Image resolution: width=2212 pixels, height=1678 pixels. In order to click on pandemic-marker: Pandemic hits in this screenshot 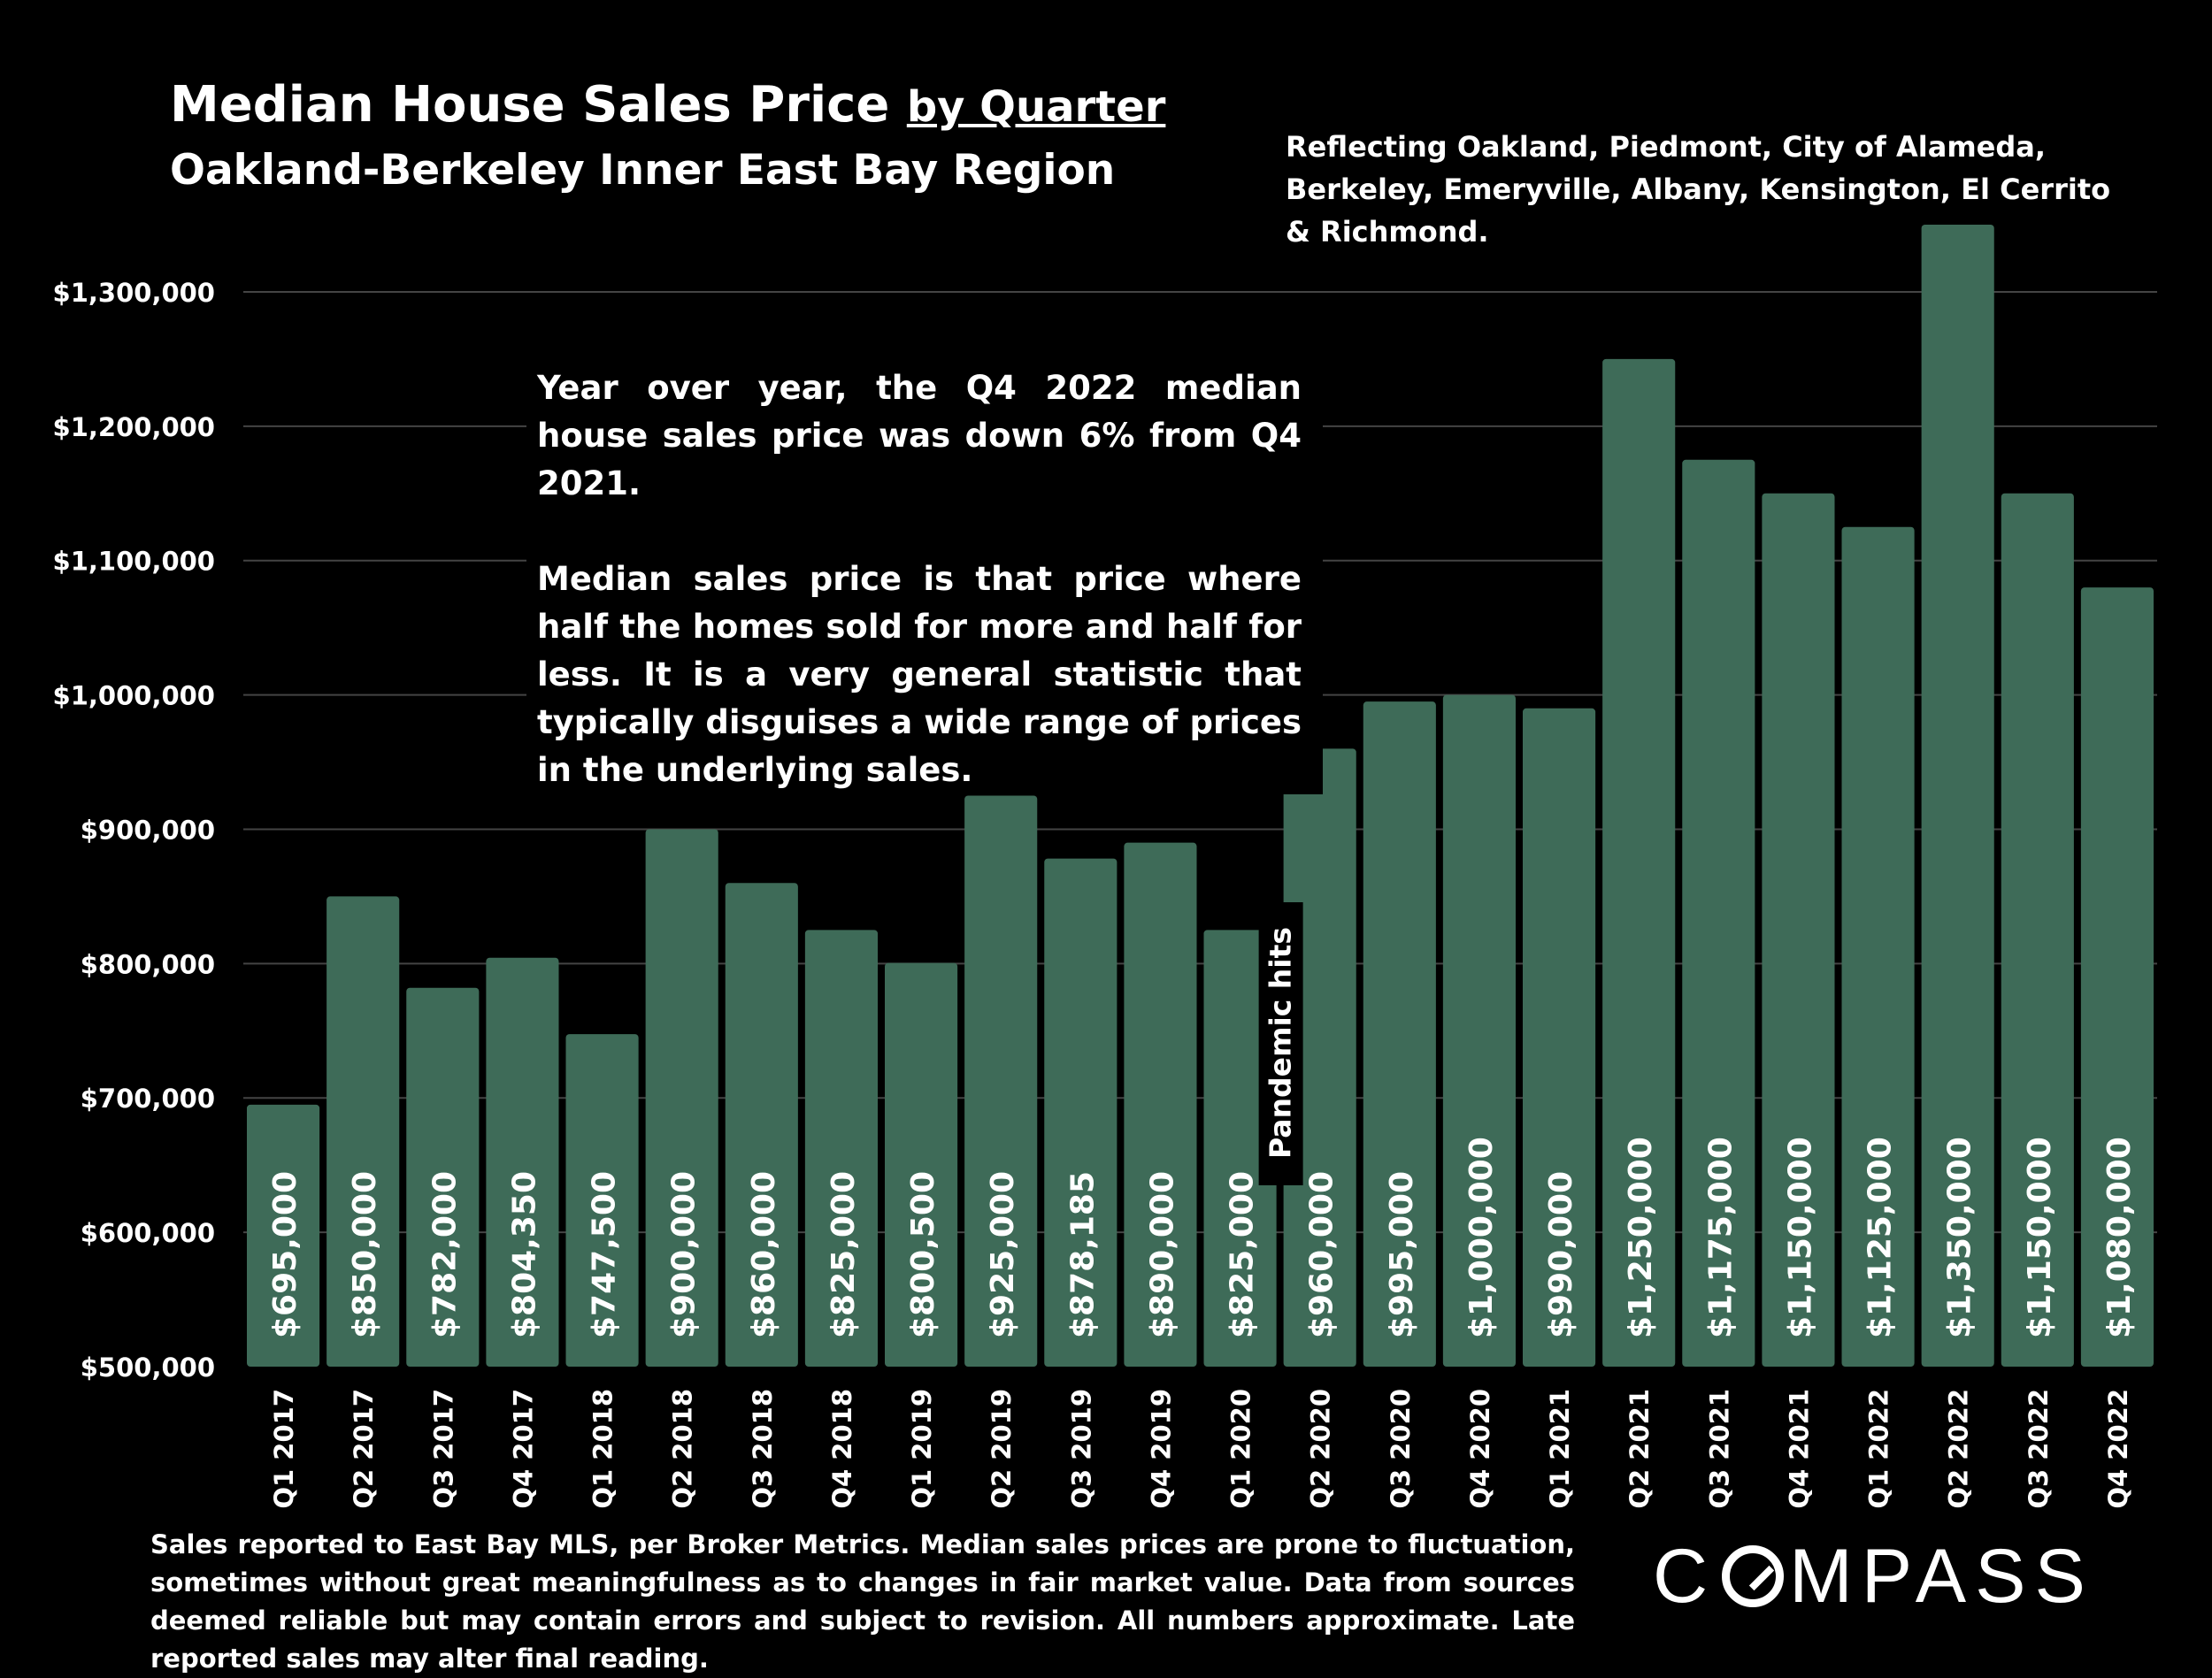, I will do `click(1280, 1043)`.